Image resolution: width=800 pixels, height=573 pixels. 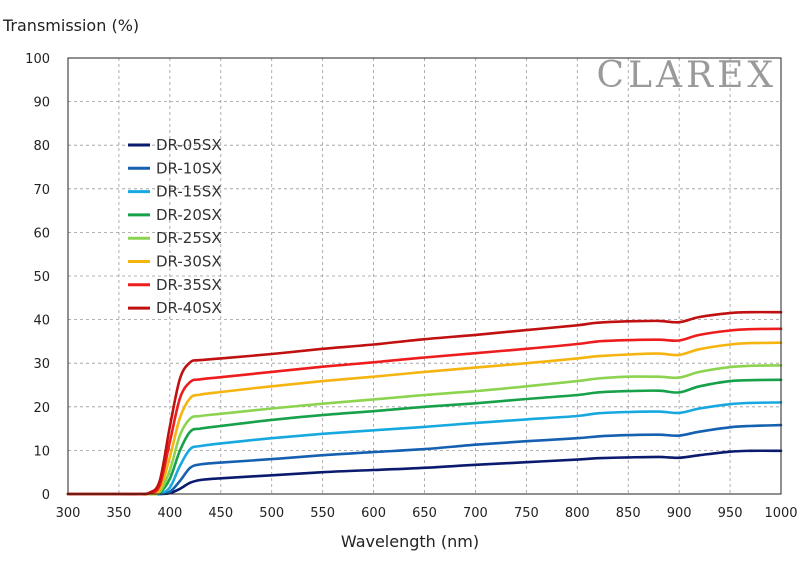 I want to click on y-tick-label: 80, so click(x=41, y=146).